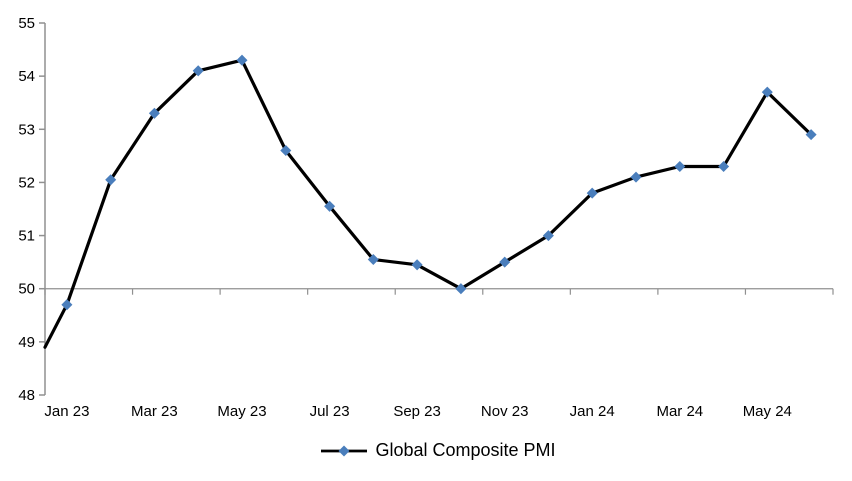  I want to click on legend-label: Global Composite PMI, so click(465, 450).